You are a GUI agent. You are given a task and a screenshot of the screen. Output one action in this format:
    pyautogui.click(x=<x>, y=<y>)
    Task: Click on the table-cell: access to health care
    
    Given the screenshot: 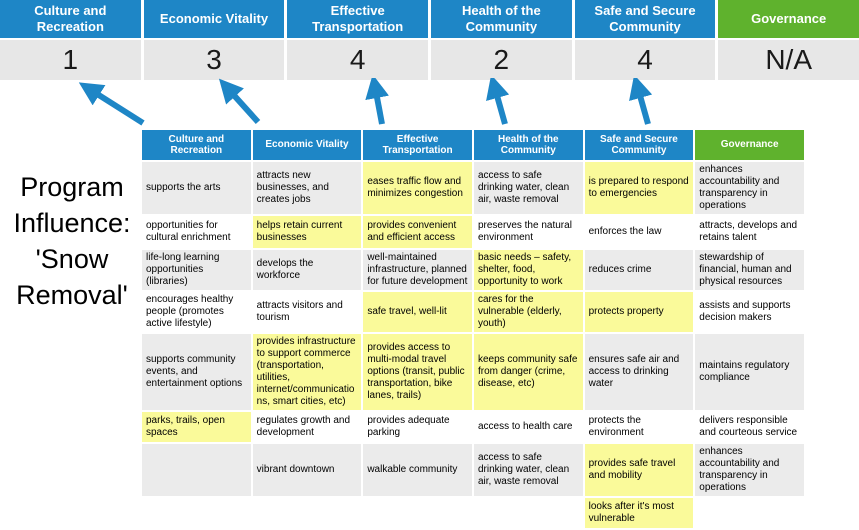 What is the action you would take?
    pyautogui.click(x=528, y=427)
    